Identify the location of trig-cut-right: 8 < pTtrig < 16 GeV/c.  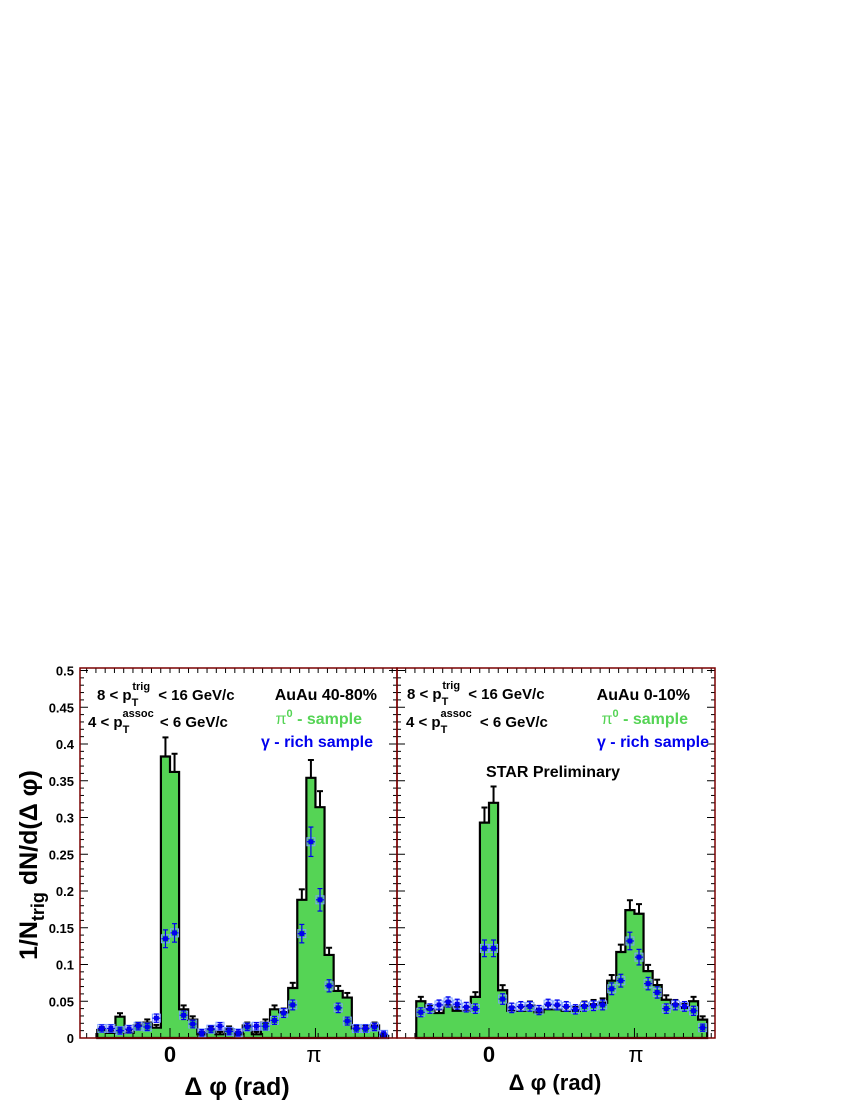
(476, 694).